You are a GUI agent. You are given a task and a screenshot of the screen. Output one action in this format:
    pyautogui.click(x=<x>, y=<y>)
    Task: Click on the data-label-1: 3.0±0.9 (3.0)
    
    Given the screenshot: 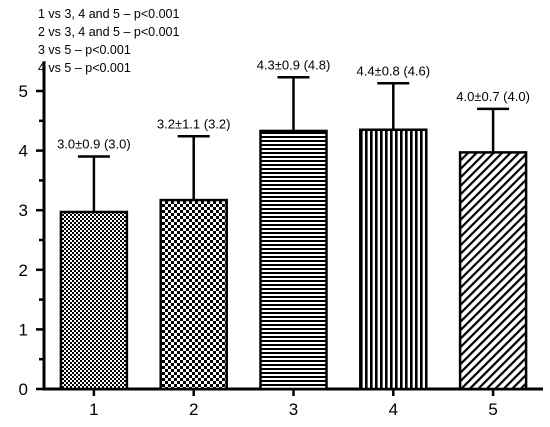 What is the action you would take?
    pyautogui.click(x=94, y=144)
    